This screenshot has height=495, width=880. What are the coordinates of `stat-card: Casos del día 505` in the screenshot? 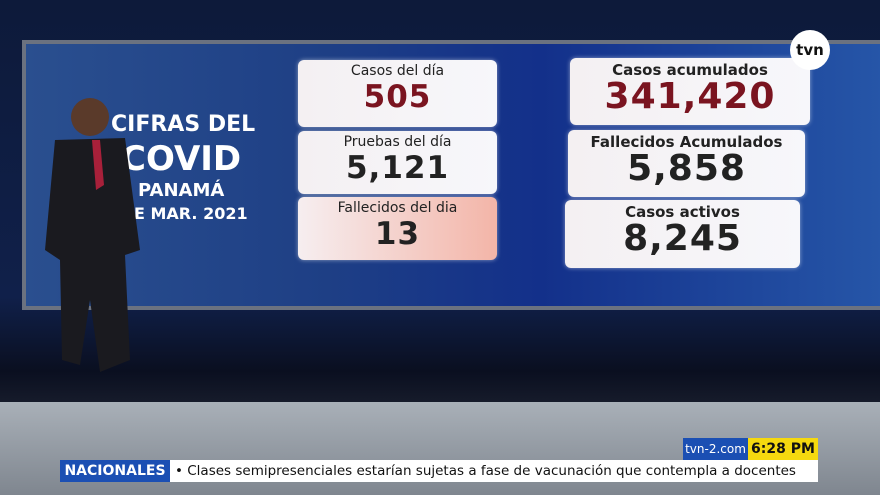 It's located at (397, 93).